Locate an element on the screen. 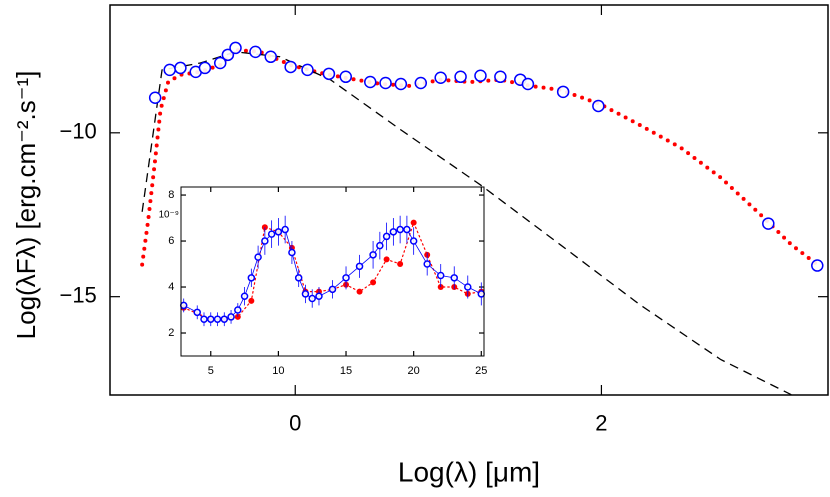  annotation: 10⁻⁹ is located at coordinates (169, 215).